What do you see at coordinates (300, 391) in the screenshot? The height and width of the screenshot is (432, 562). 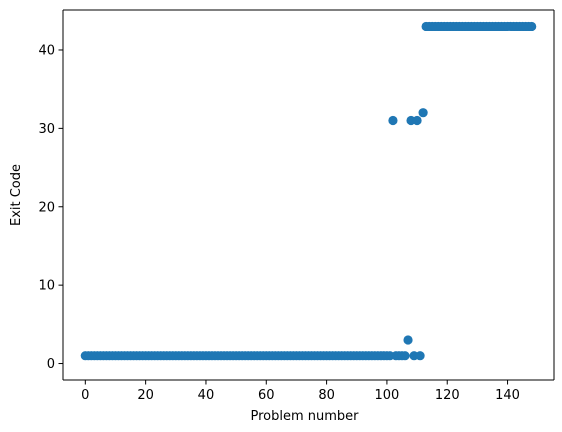 I see `x-axis-ticks: 0 20 40 60 80 100 120 140` at bounding box center [300, 391].